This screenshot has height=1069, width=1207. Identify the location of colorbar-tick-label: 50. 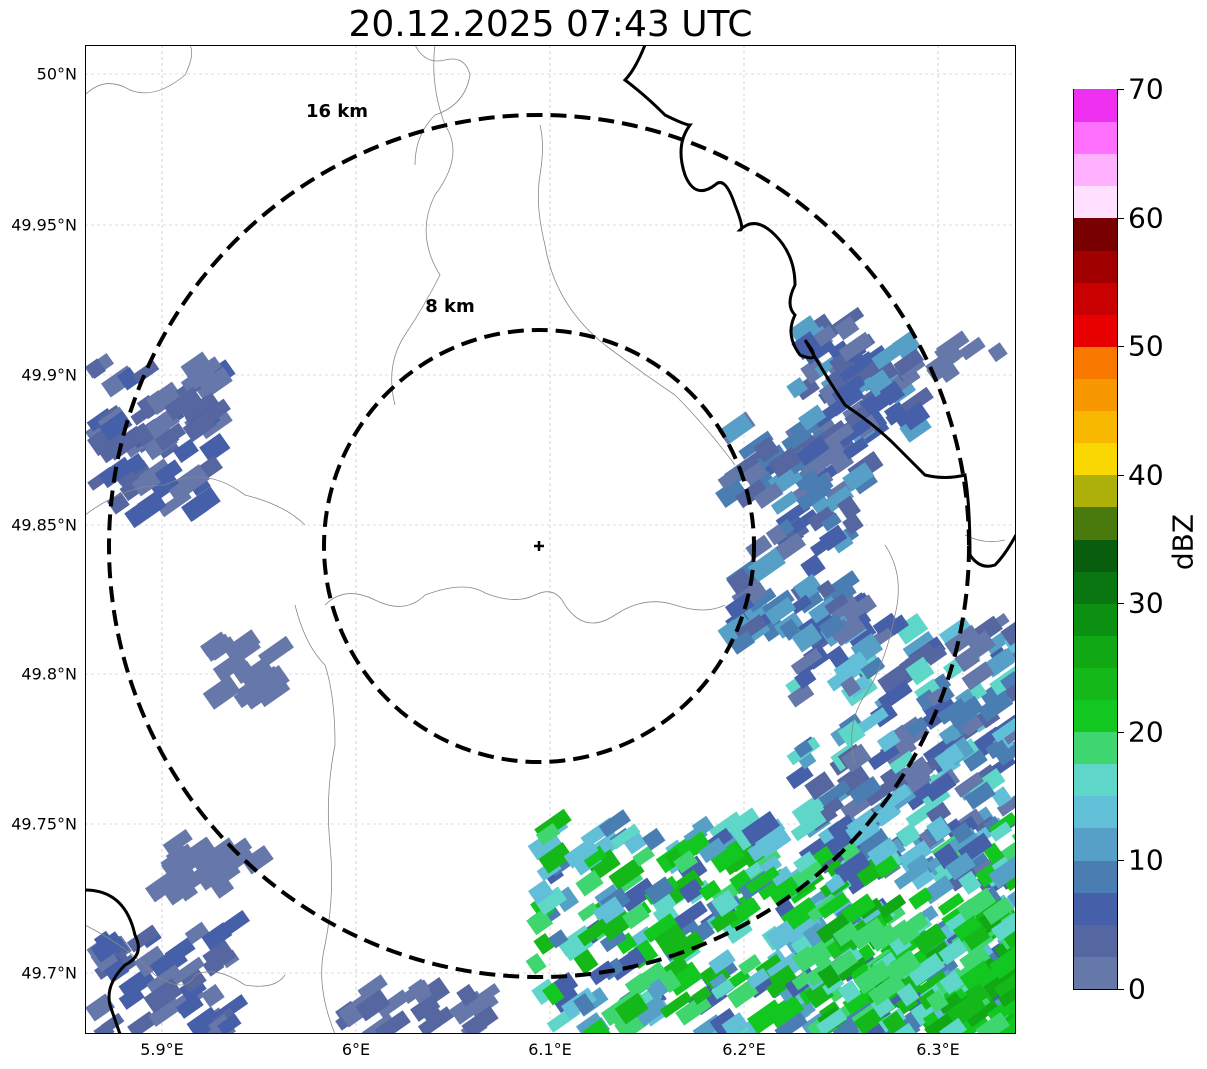
(1146, 346).